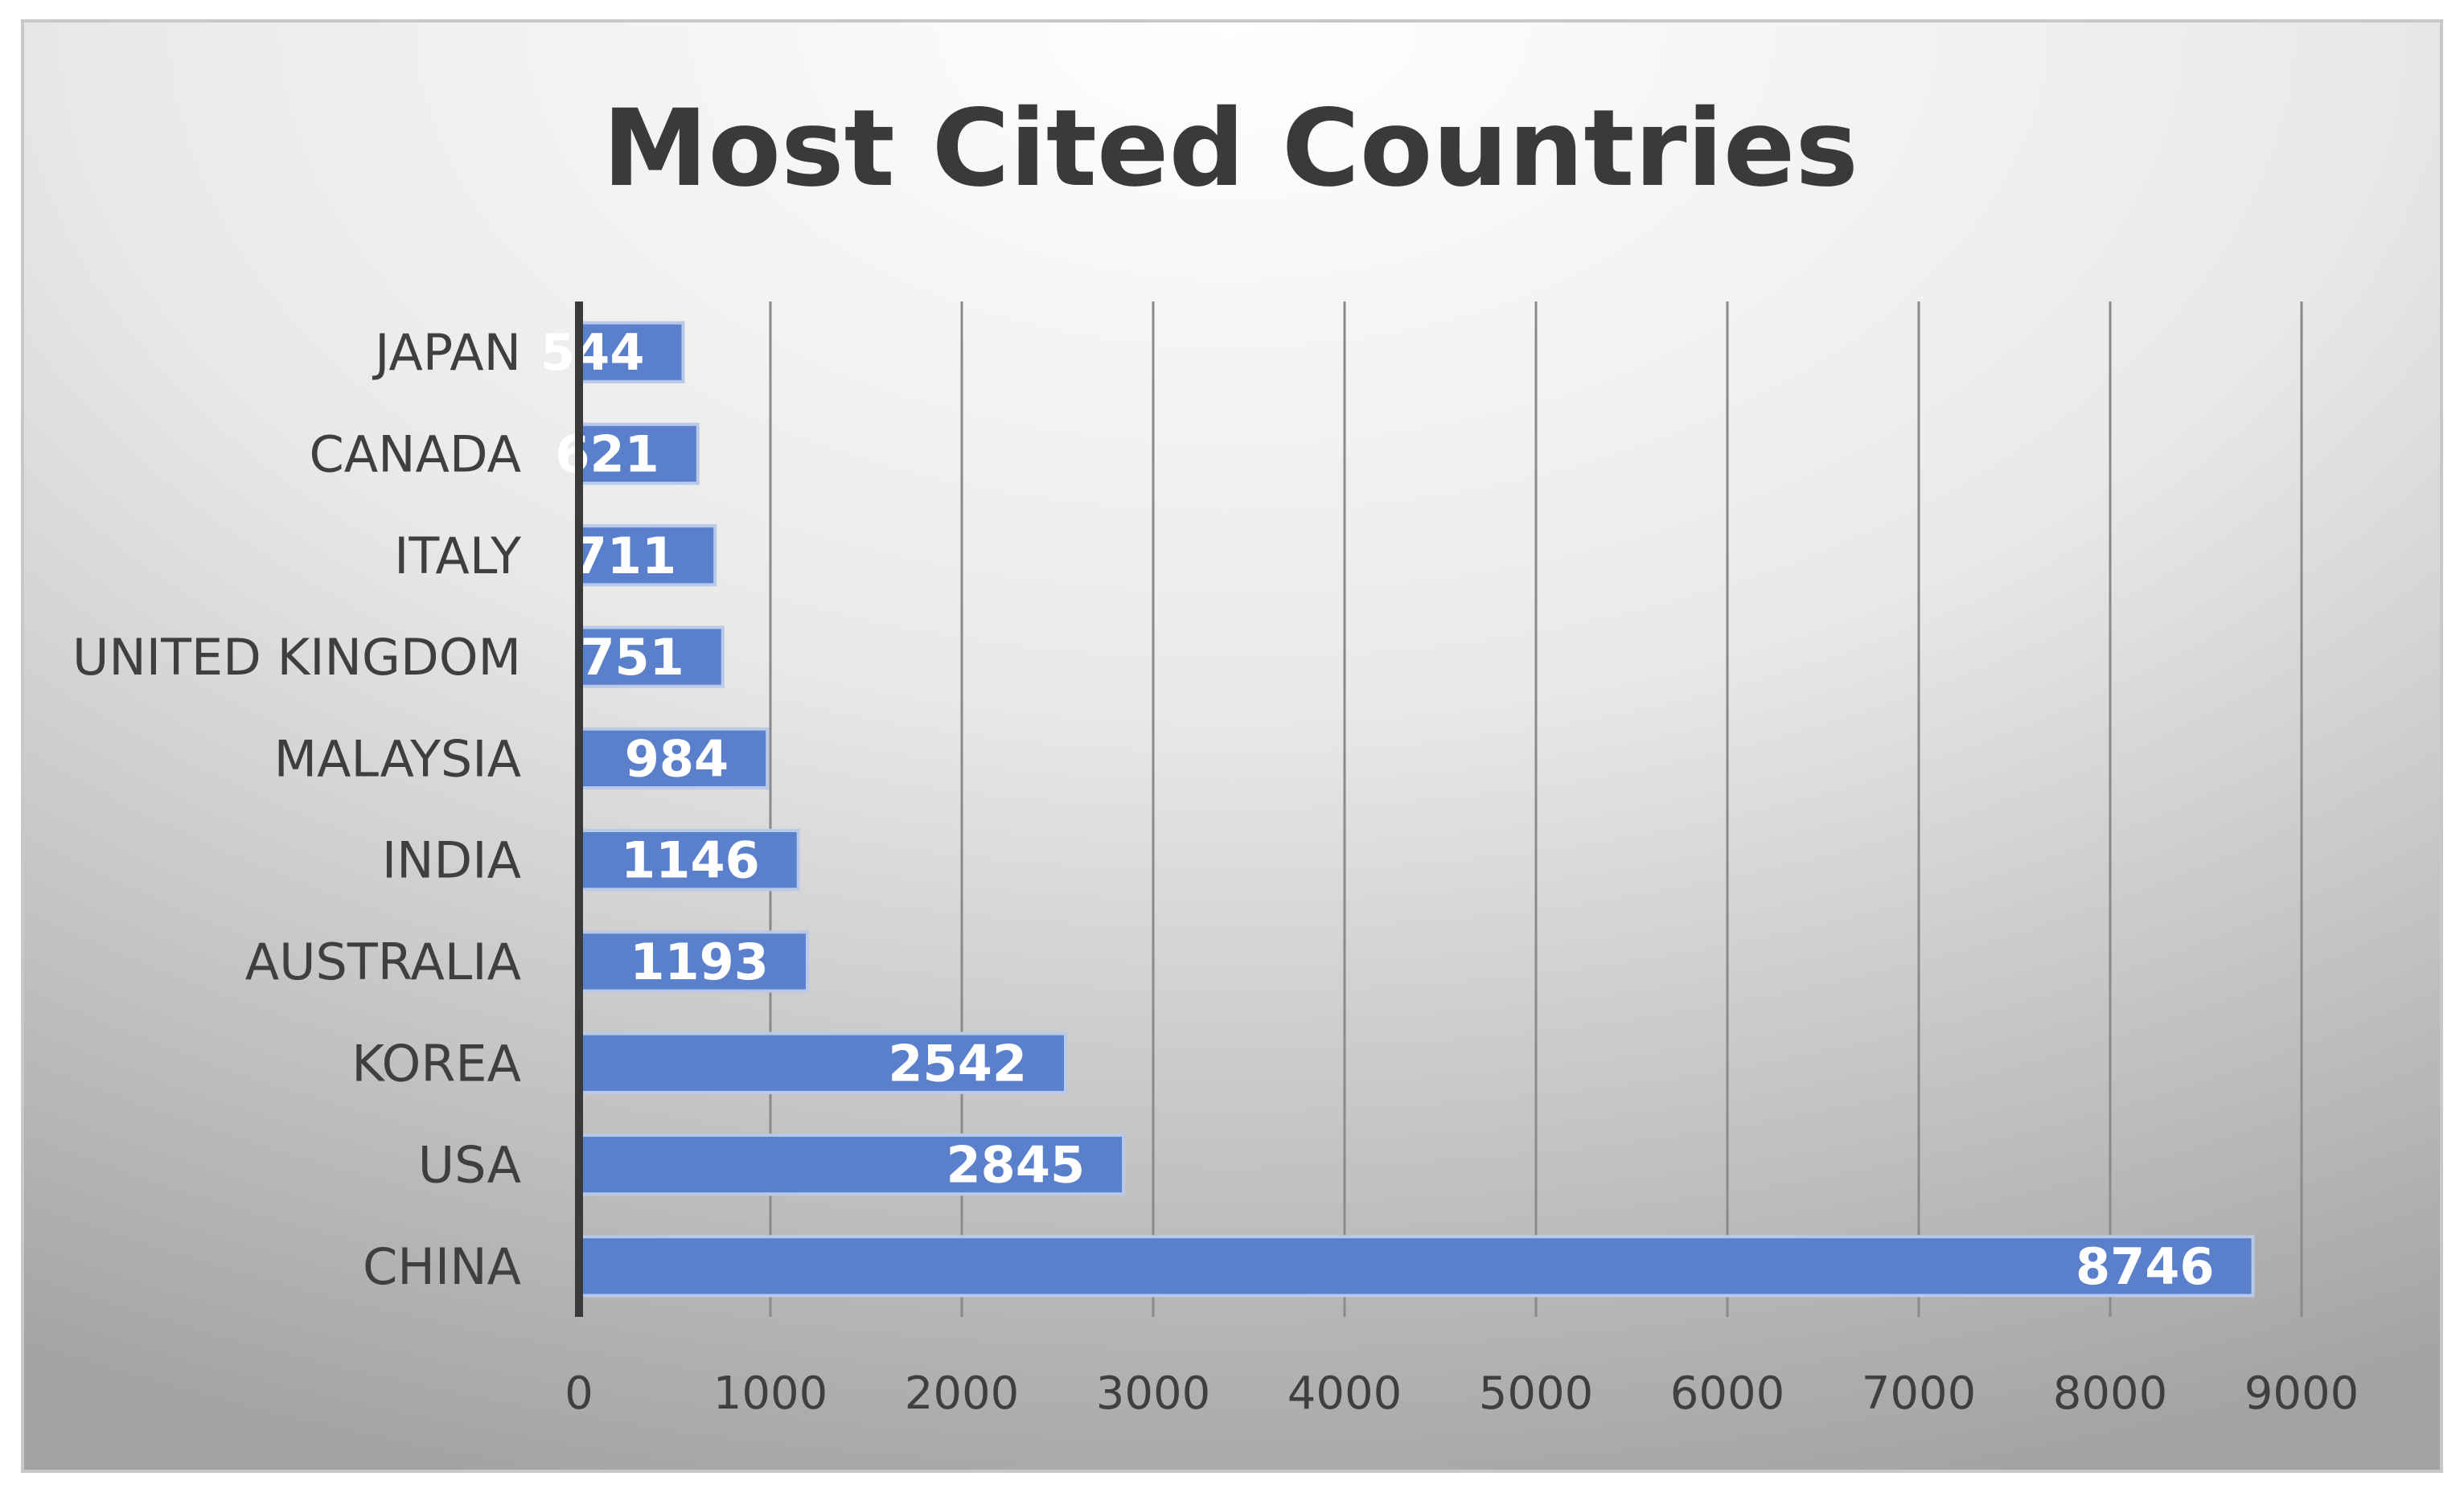 This screenshot has height=1501, width=2464. What do you see at coordinates (469, 1165) in the screenshot?
I see `category-label: USA` at bounding box center [469, 1165].